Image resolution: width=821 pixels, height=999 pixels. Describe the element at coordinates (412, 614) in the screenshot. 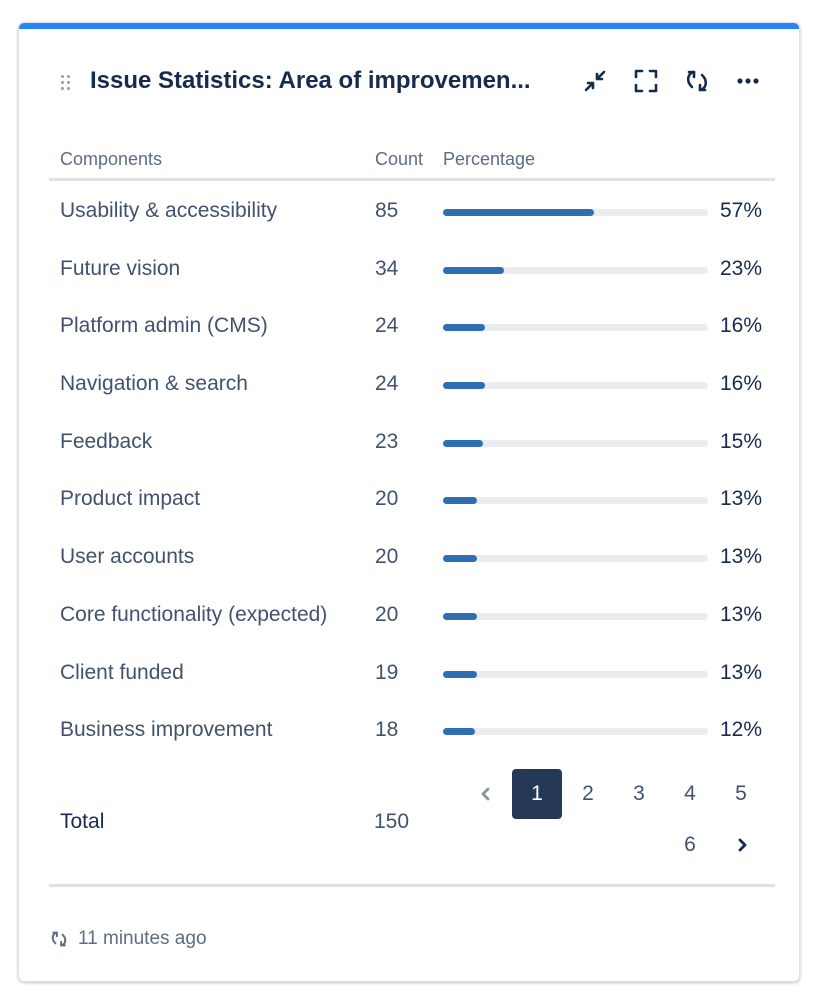

I see `table-row: Core functionality (expected) 20 13%` at that location.